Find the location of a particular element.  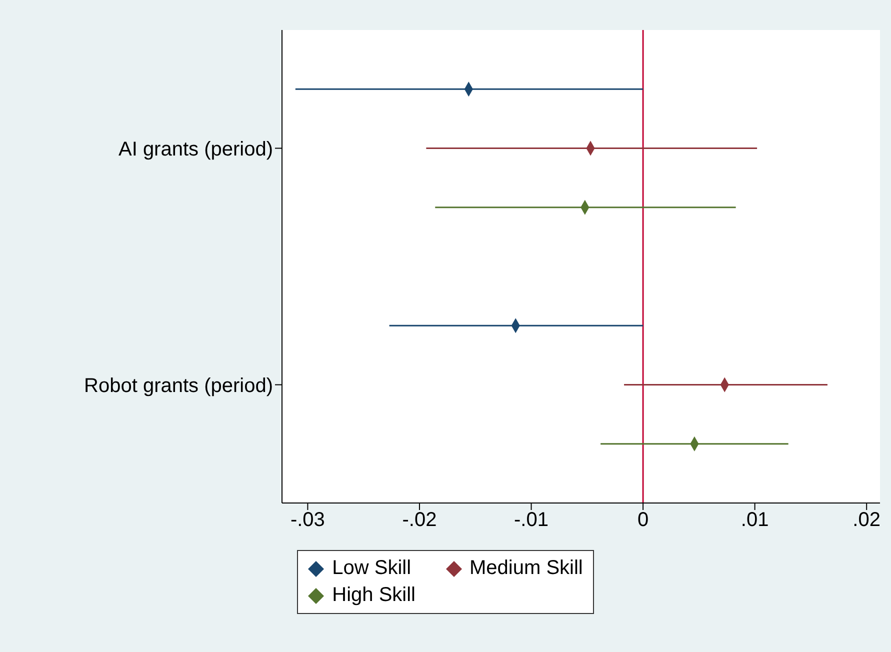

y-tick-label: Robot grants (period) is located at coordinates (178, 385).